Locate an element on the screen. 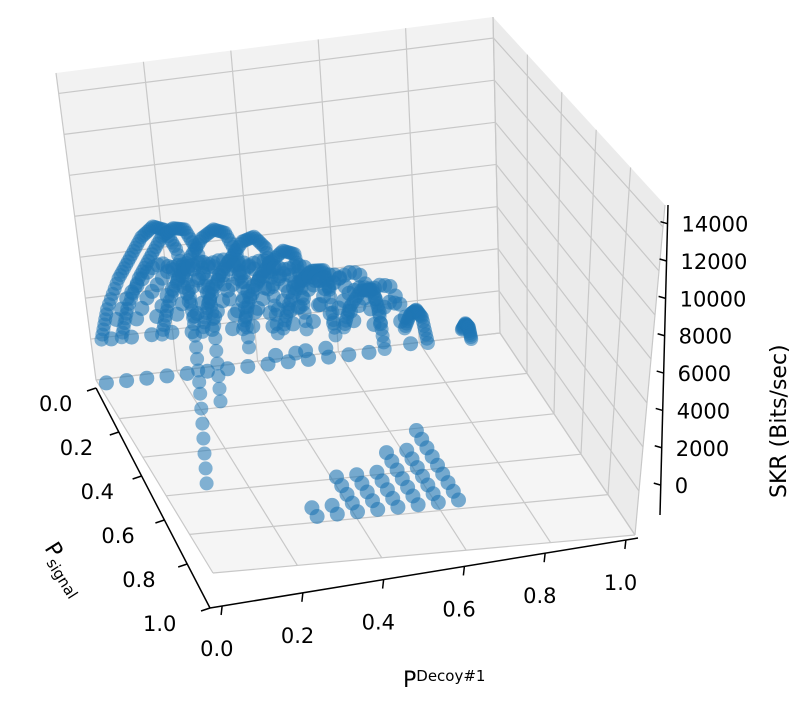 The image size is (808, 703). y-tick-label: 0.4 is located at coordinates (378, 623).